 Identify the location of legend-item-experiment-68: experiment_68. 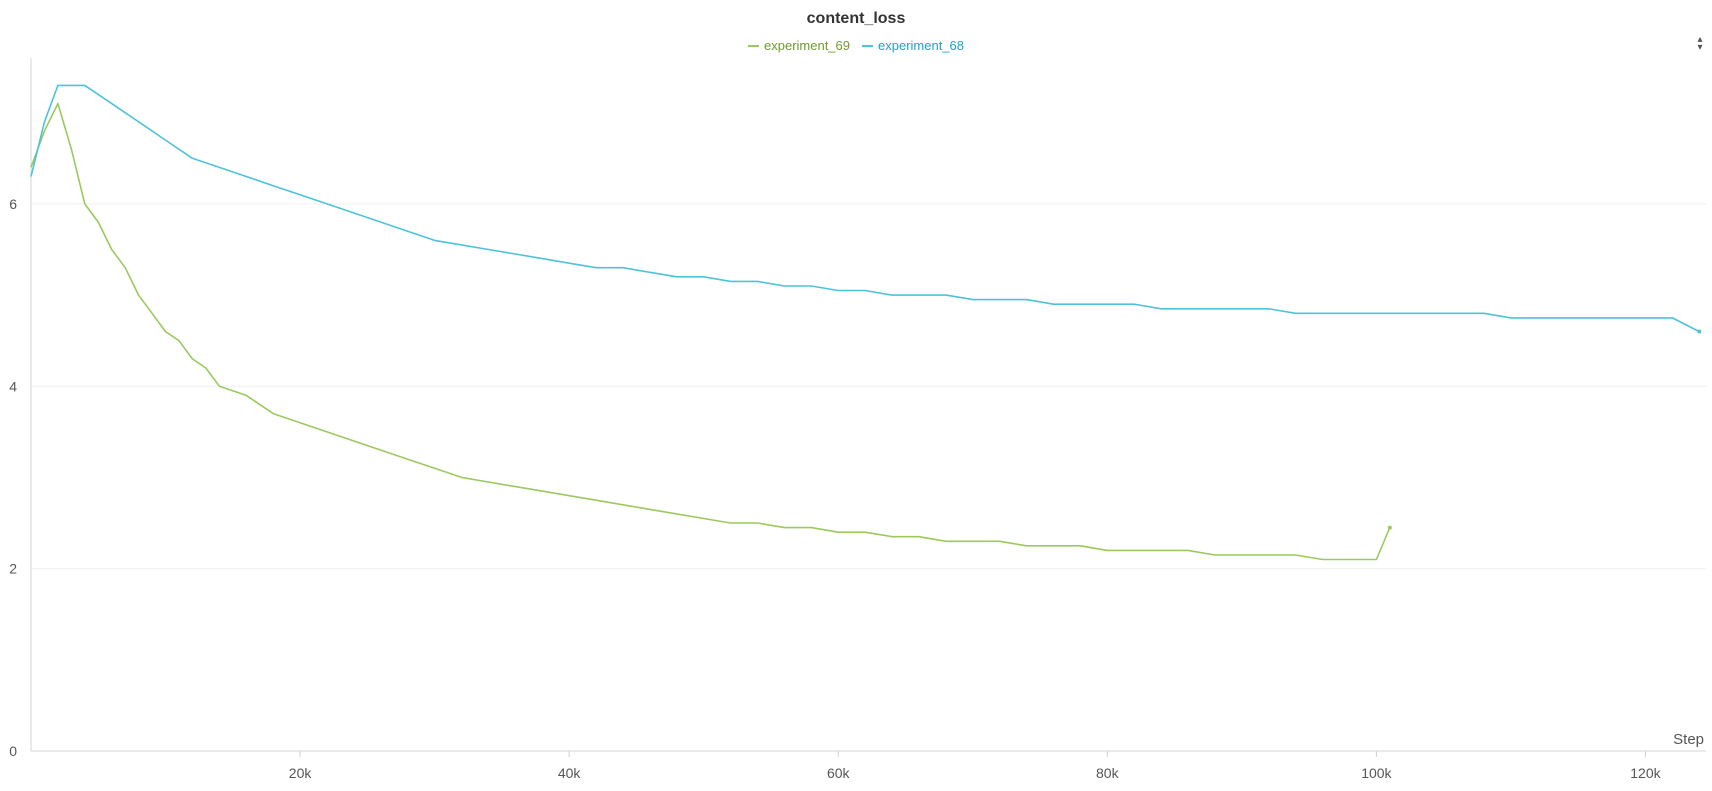
(913, 45).